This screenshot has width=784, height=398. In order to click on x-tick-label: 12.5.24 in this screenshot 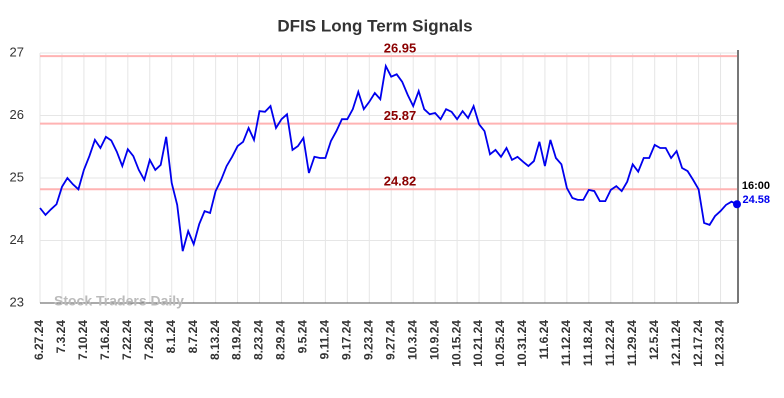, I will do `click(654, 340)`.